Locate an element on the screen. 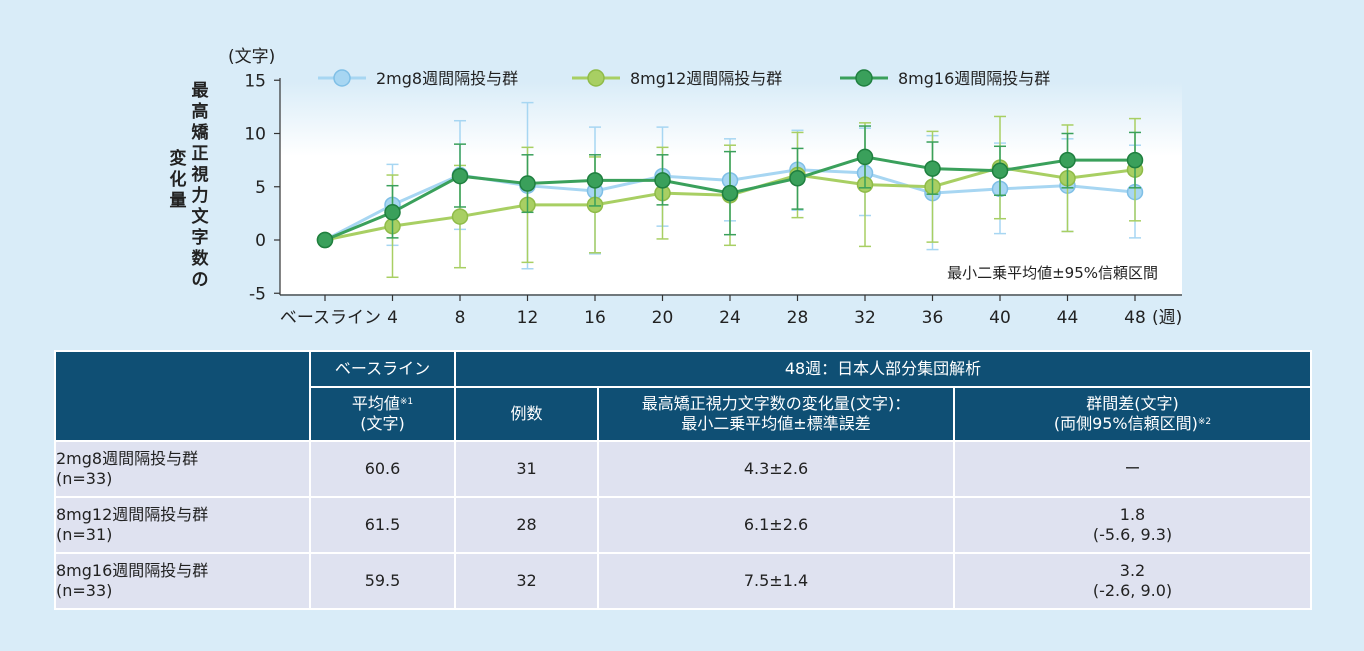 This screenshot has height=651, width=1364. header-diff-line2: (両側95%信頼区間) is located at coordinates (1125, 423).